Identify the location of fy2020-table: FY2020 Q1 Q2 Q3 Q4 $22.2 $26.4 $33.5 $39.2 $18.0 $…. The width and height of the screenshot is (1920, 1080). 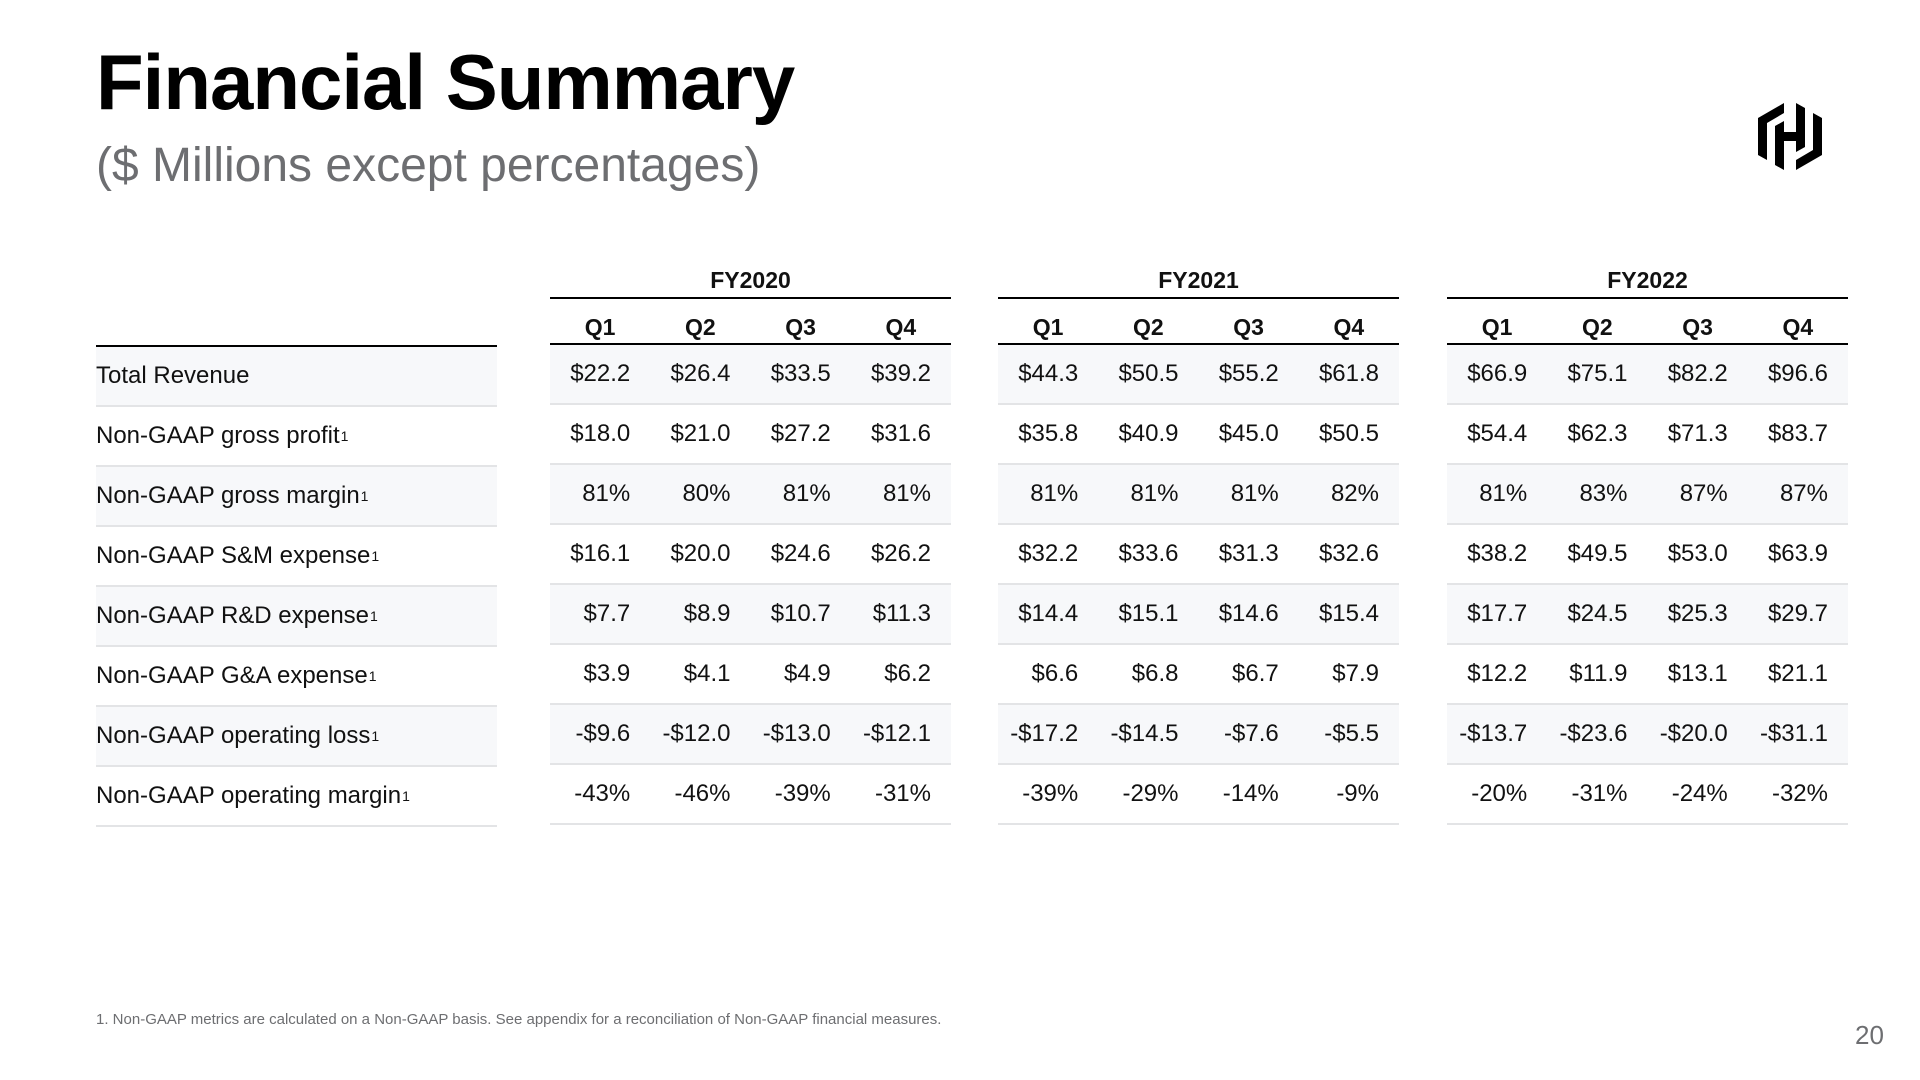
(750, 545).